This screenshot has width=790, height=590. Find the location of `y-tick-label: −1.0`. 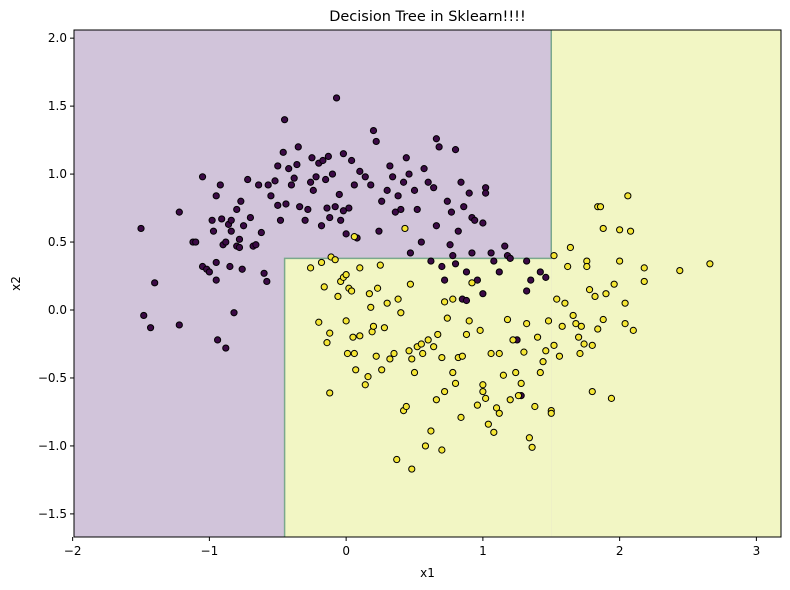

y-tick-label: −1.0 is located at coordinates (52, 446).